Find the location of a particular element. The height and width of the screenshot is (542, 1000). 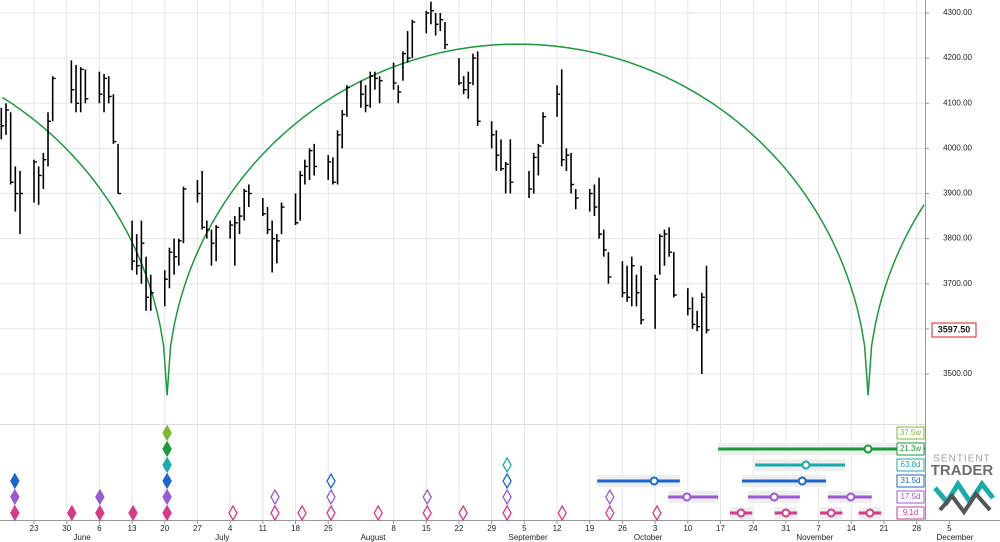

x-tick-label: 30 is located at coordinates (66, 528).